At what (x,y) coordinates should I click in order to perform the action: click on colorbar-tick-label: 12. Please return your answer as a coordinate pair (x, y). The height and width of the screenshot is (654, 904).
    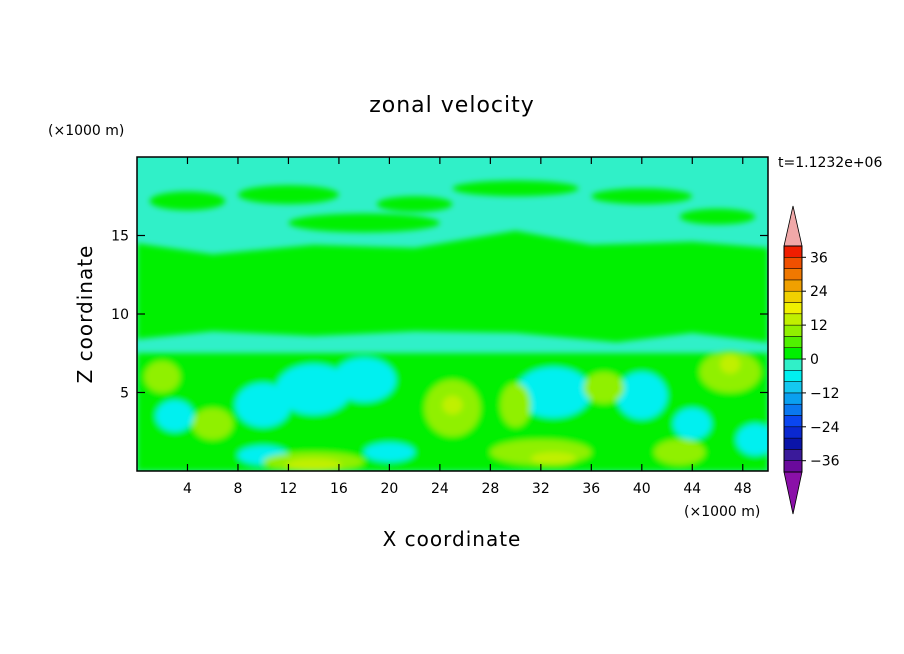
    Looking at the image, I should click on (819, 326).